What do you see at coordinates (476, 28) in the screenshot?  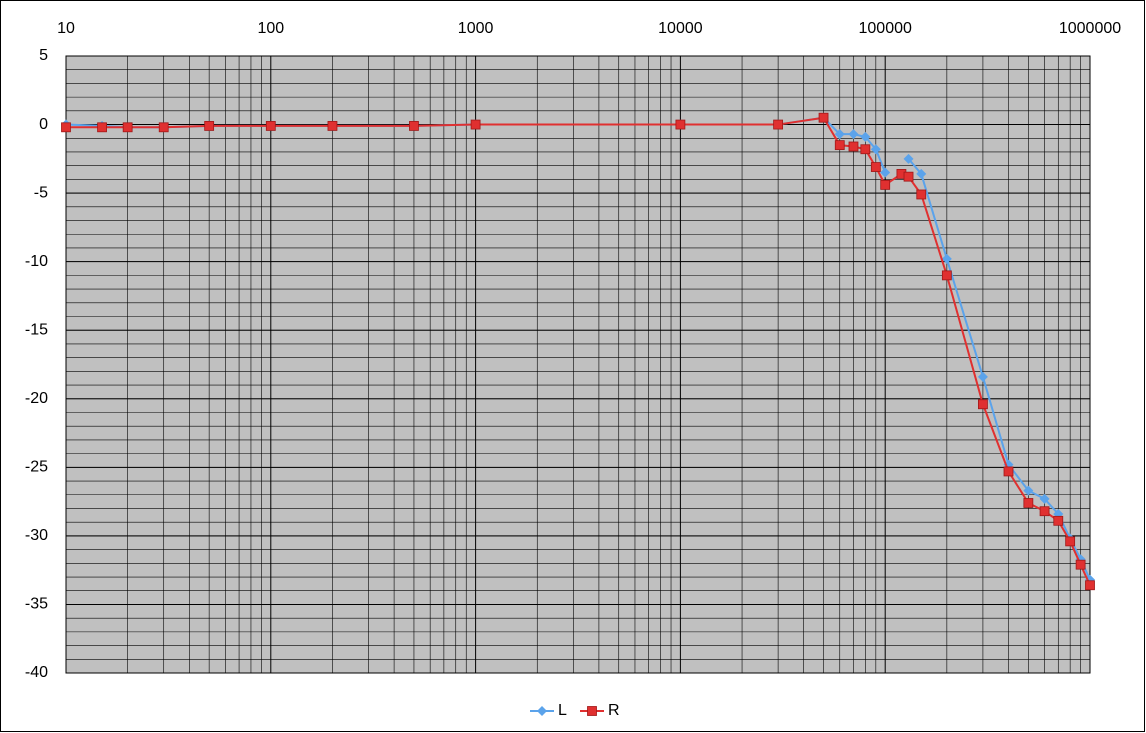 I see `x-tick-label: 1000` at bounding box center [476, 28].